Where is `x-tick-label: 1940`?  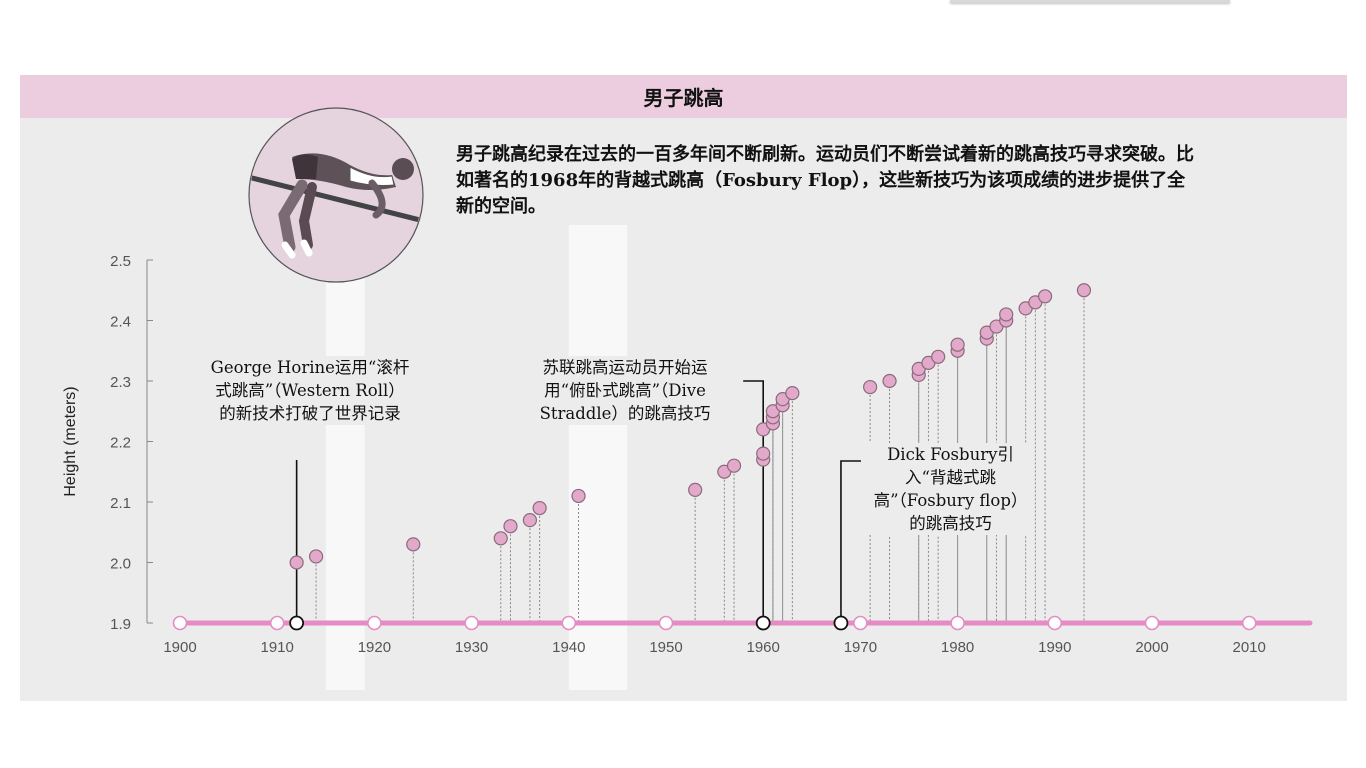 x-tick-label: 1940 is located at coordinates (568, 647).